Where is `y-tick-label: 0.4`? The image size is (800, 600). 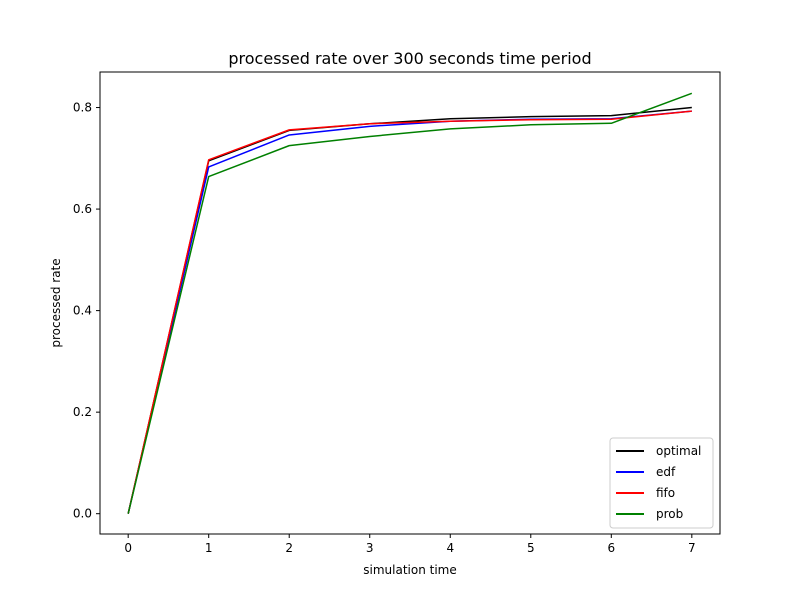
y-tick-label: 0.4 is located at coordinates (82, 311).